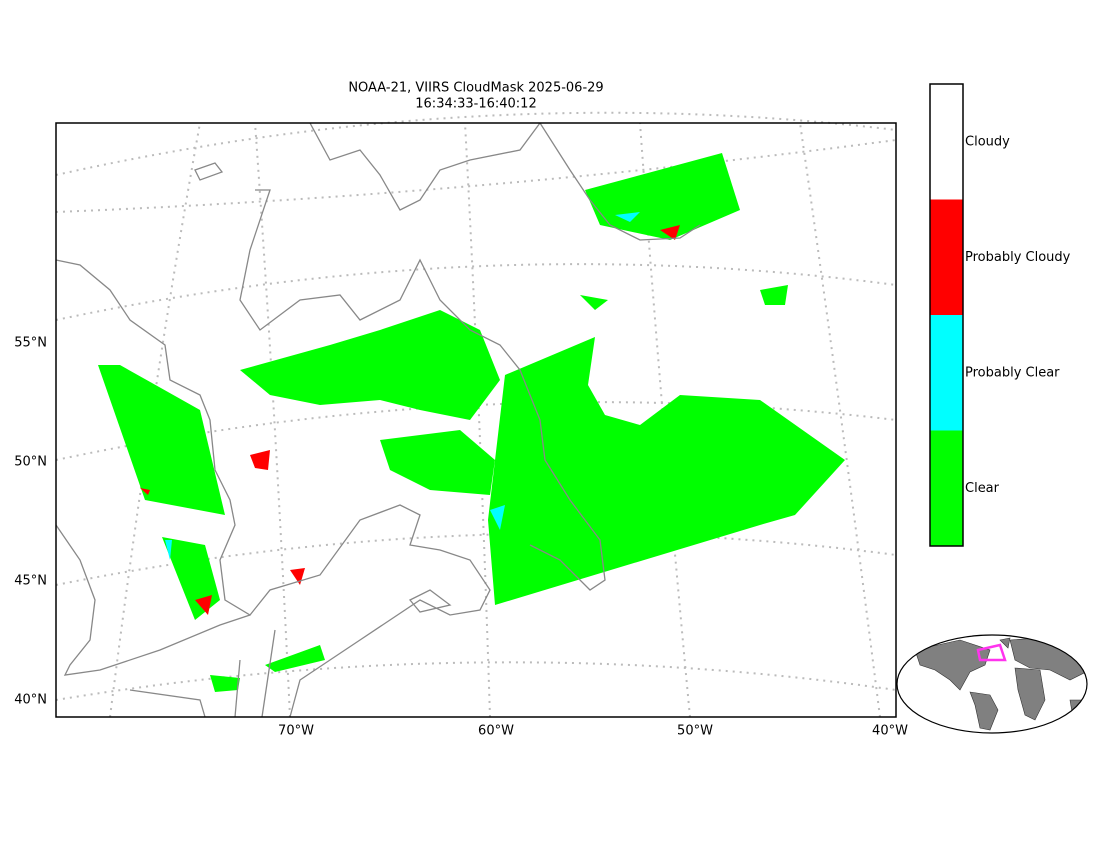 Image resolution: width=1120 pixels, height=844 pixels. I want to click on lat-label: 40°N, so click(30, 700).